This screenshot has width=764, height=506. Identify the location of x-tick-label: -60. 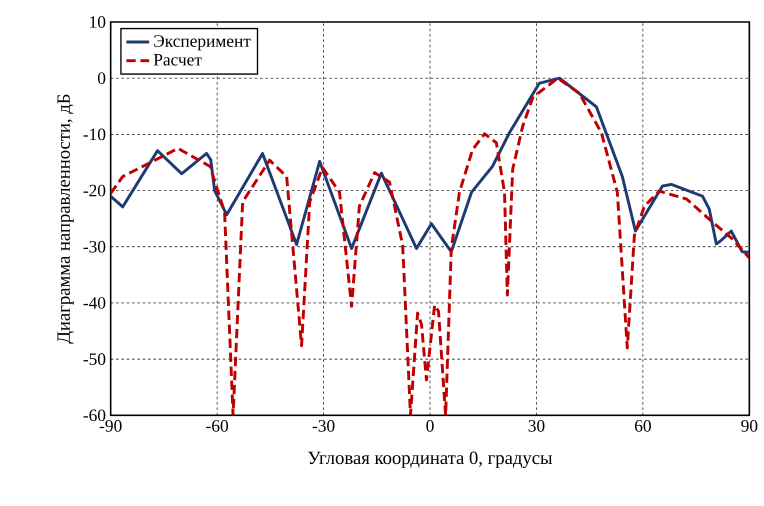
(217, 426).